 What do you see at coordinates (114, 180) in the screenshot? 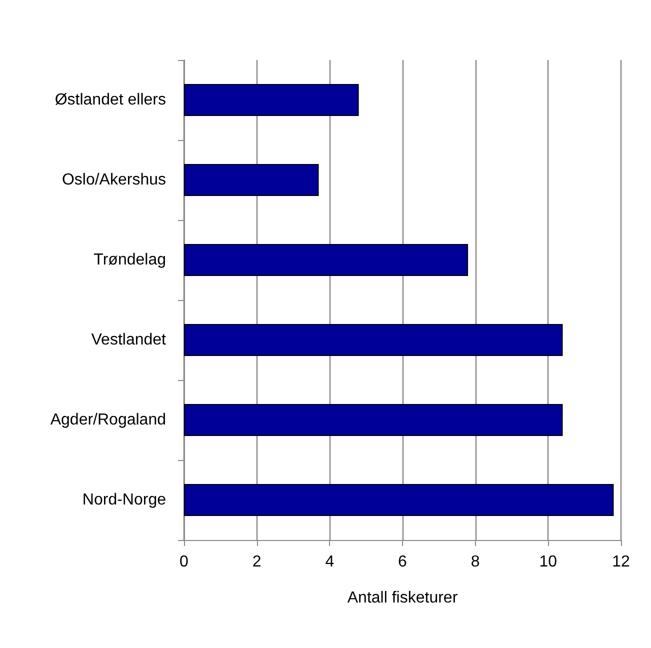
I see `y-tick-label: Oslo/Akershus` at bounding box center [114, 180].